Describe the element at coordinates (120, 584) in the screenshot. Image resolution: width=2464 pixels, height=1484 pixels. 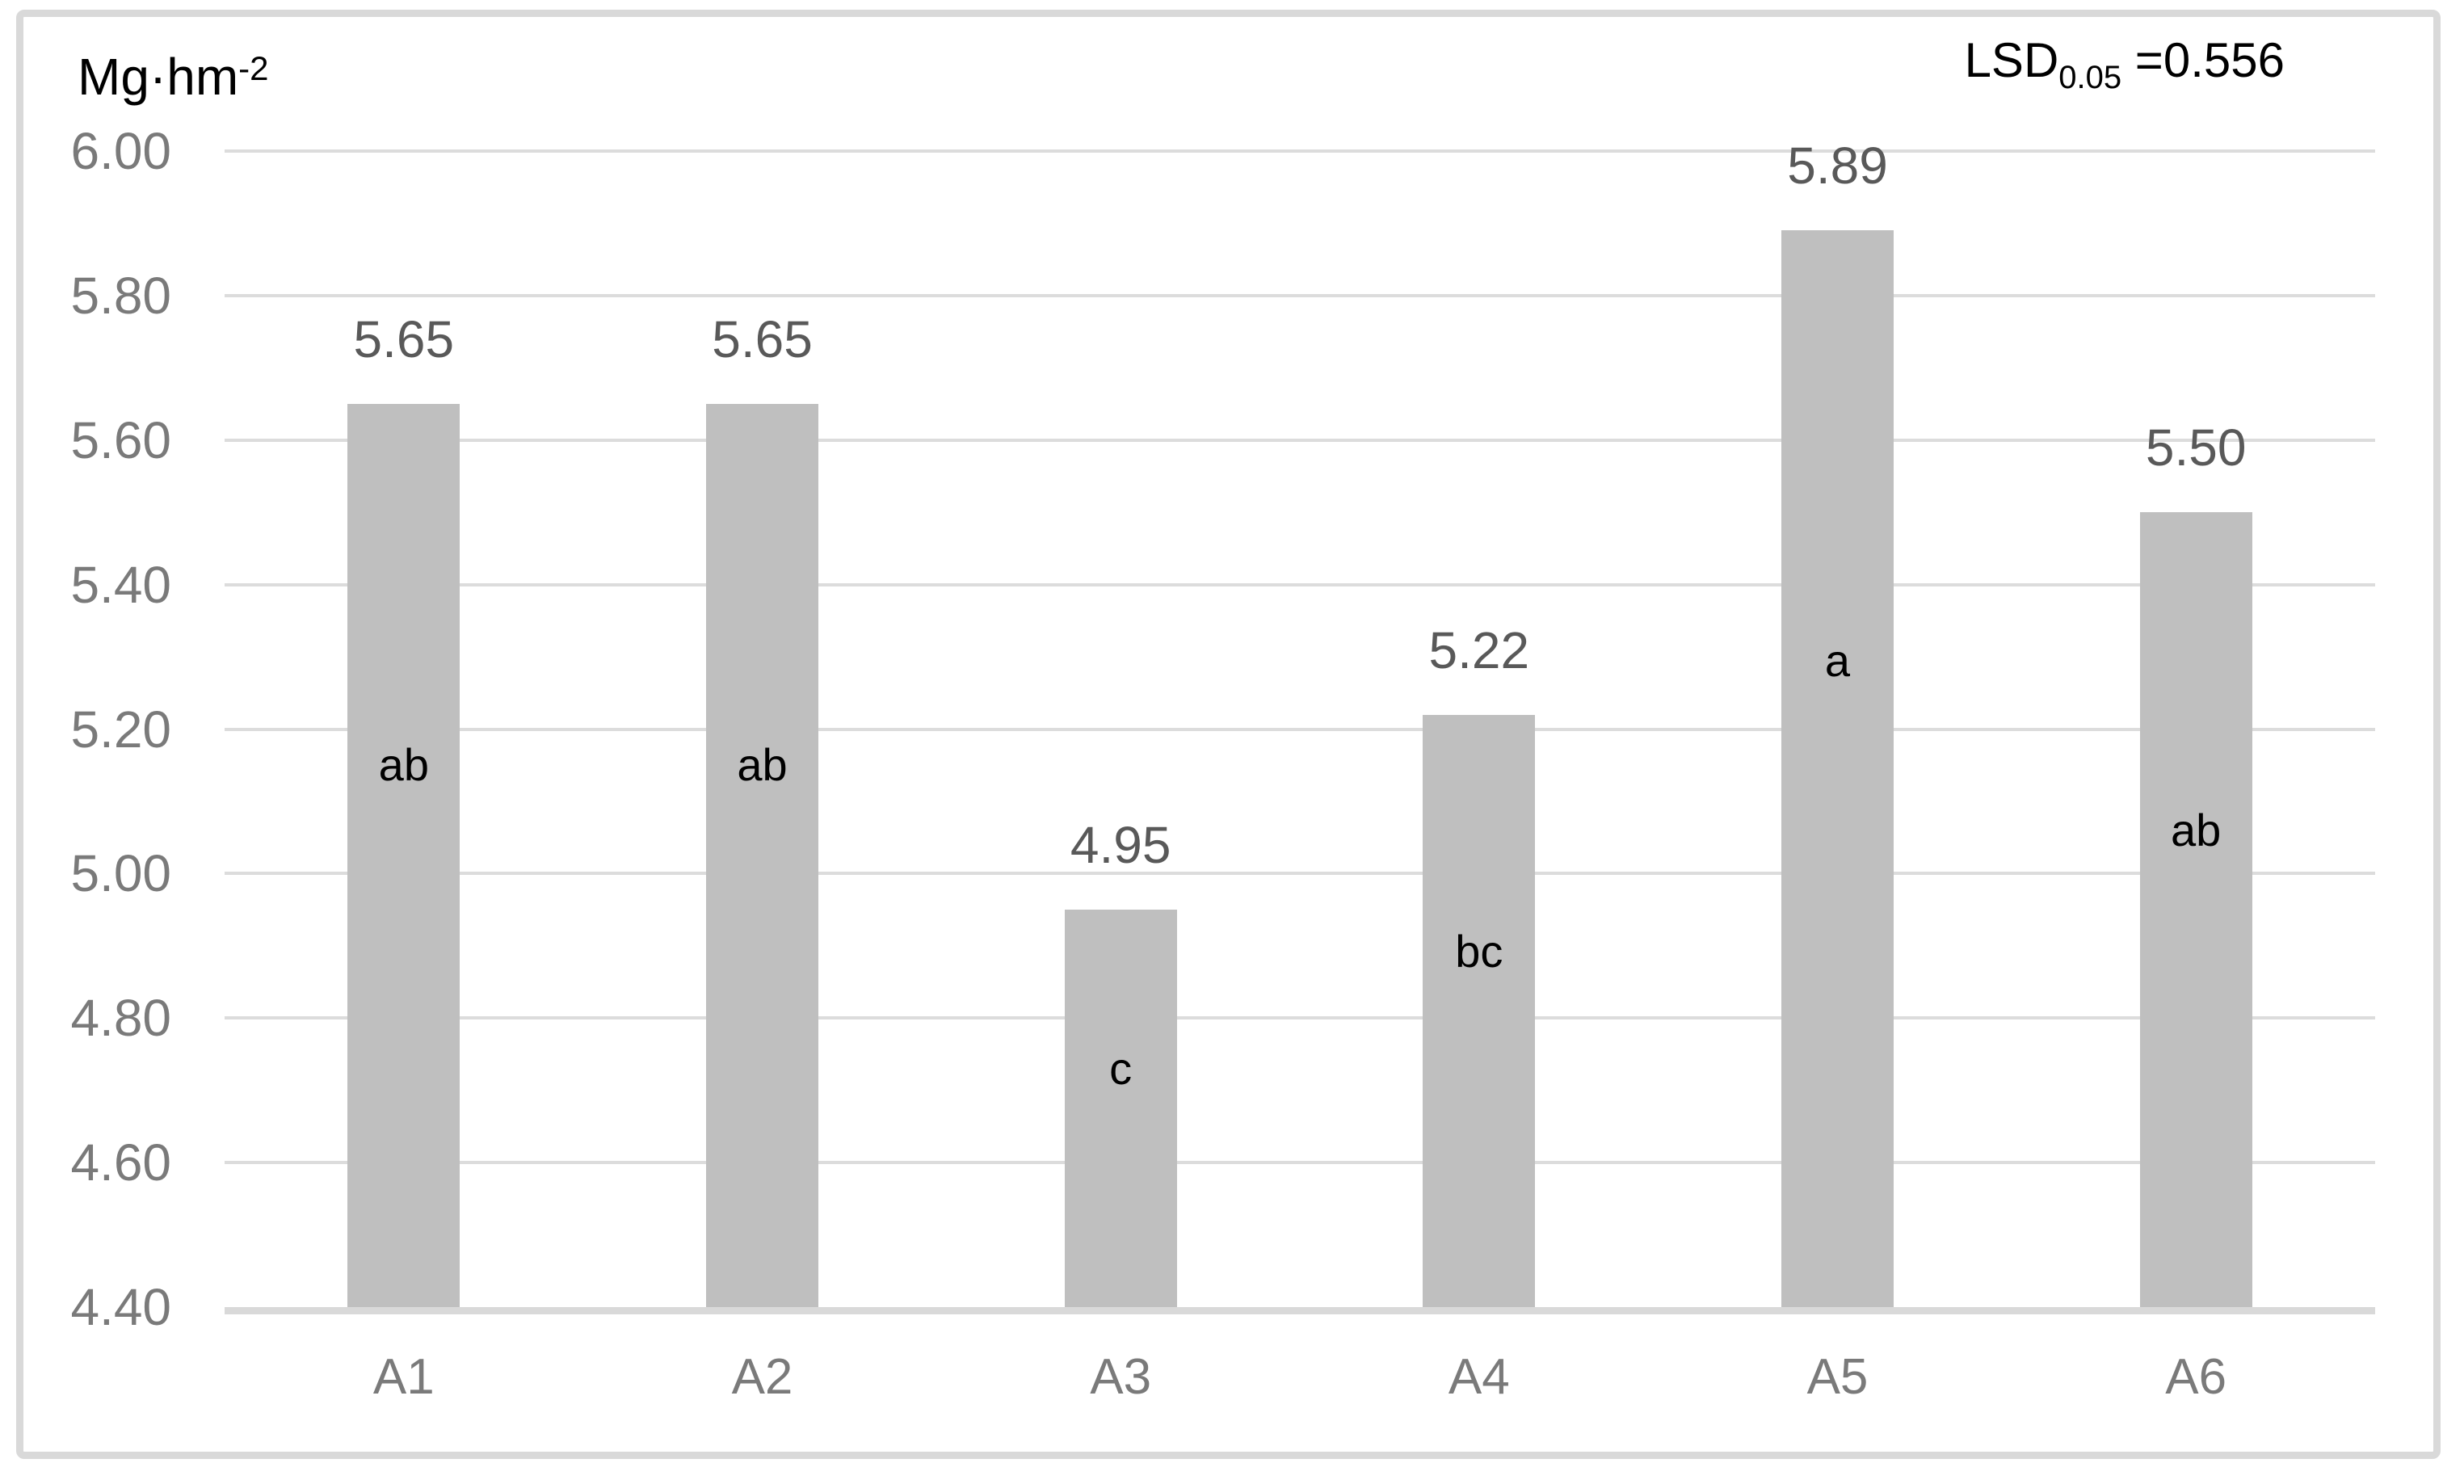
I see `y-tick-label: 5.40` at that location.